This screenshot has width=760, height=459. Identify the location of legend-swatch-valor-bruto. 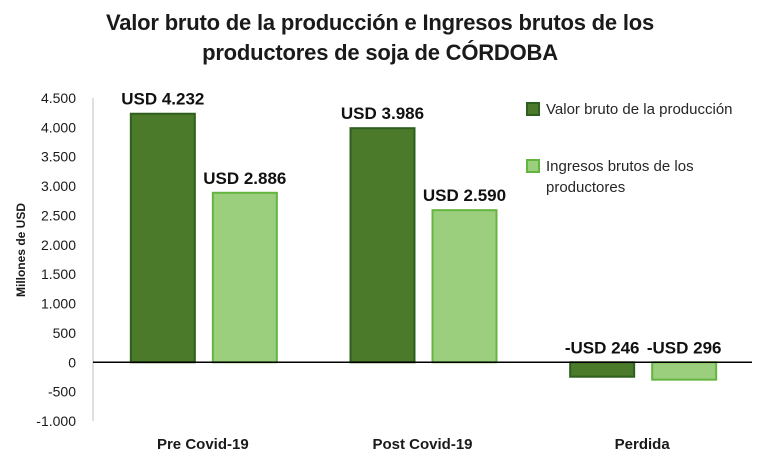
(533, 109).